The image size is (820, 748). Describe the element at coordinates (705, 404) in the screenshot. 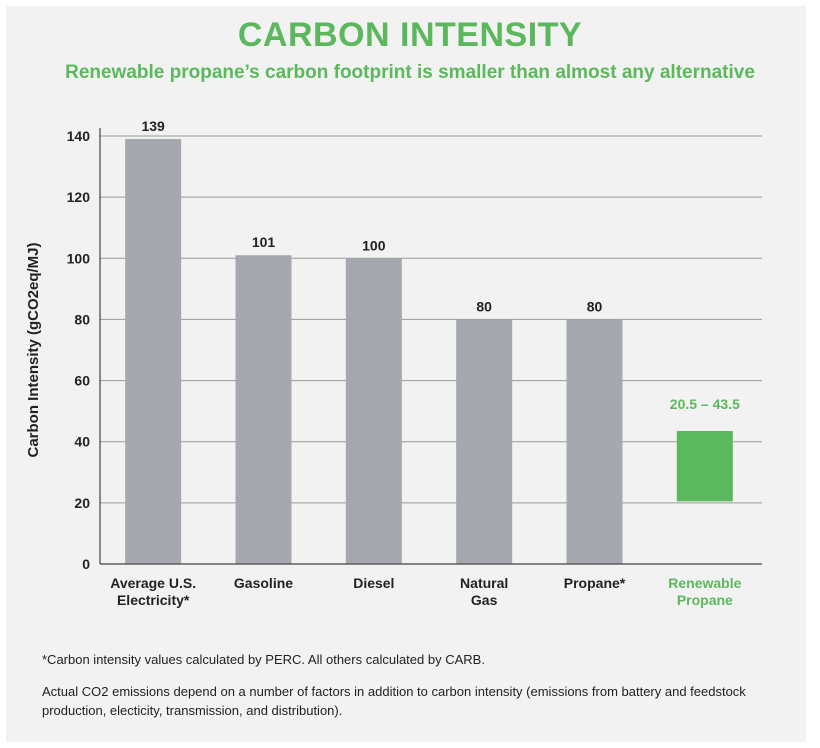

I see `value-label-5: 20.5 – 43.5` at that location.